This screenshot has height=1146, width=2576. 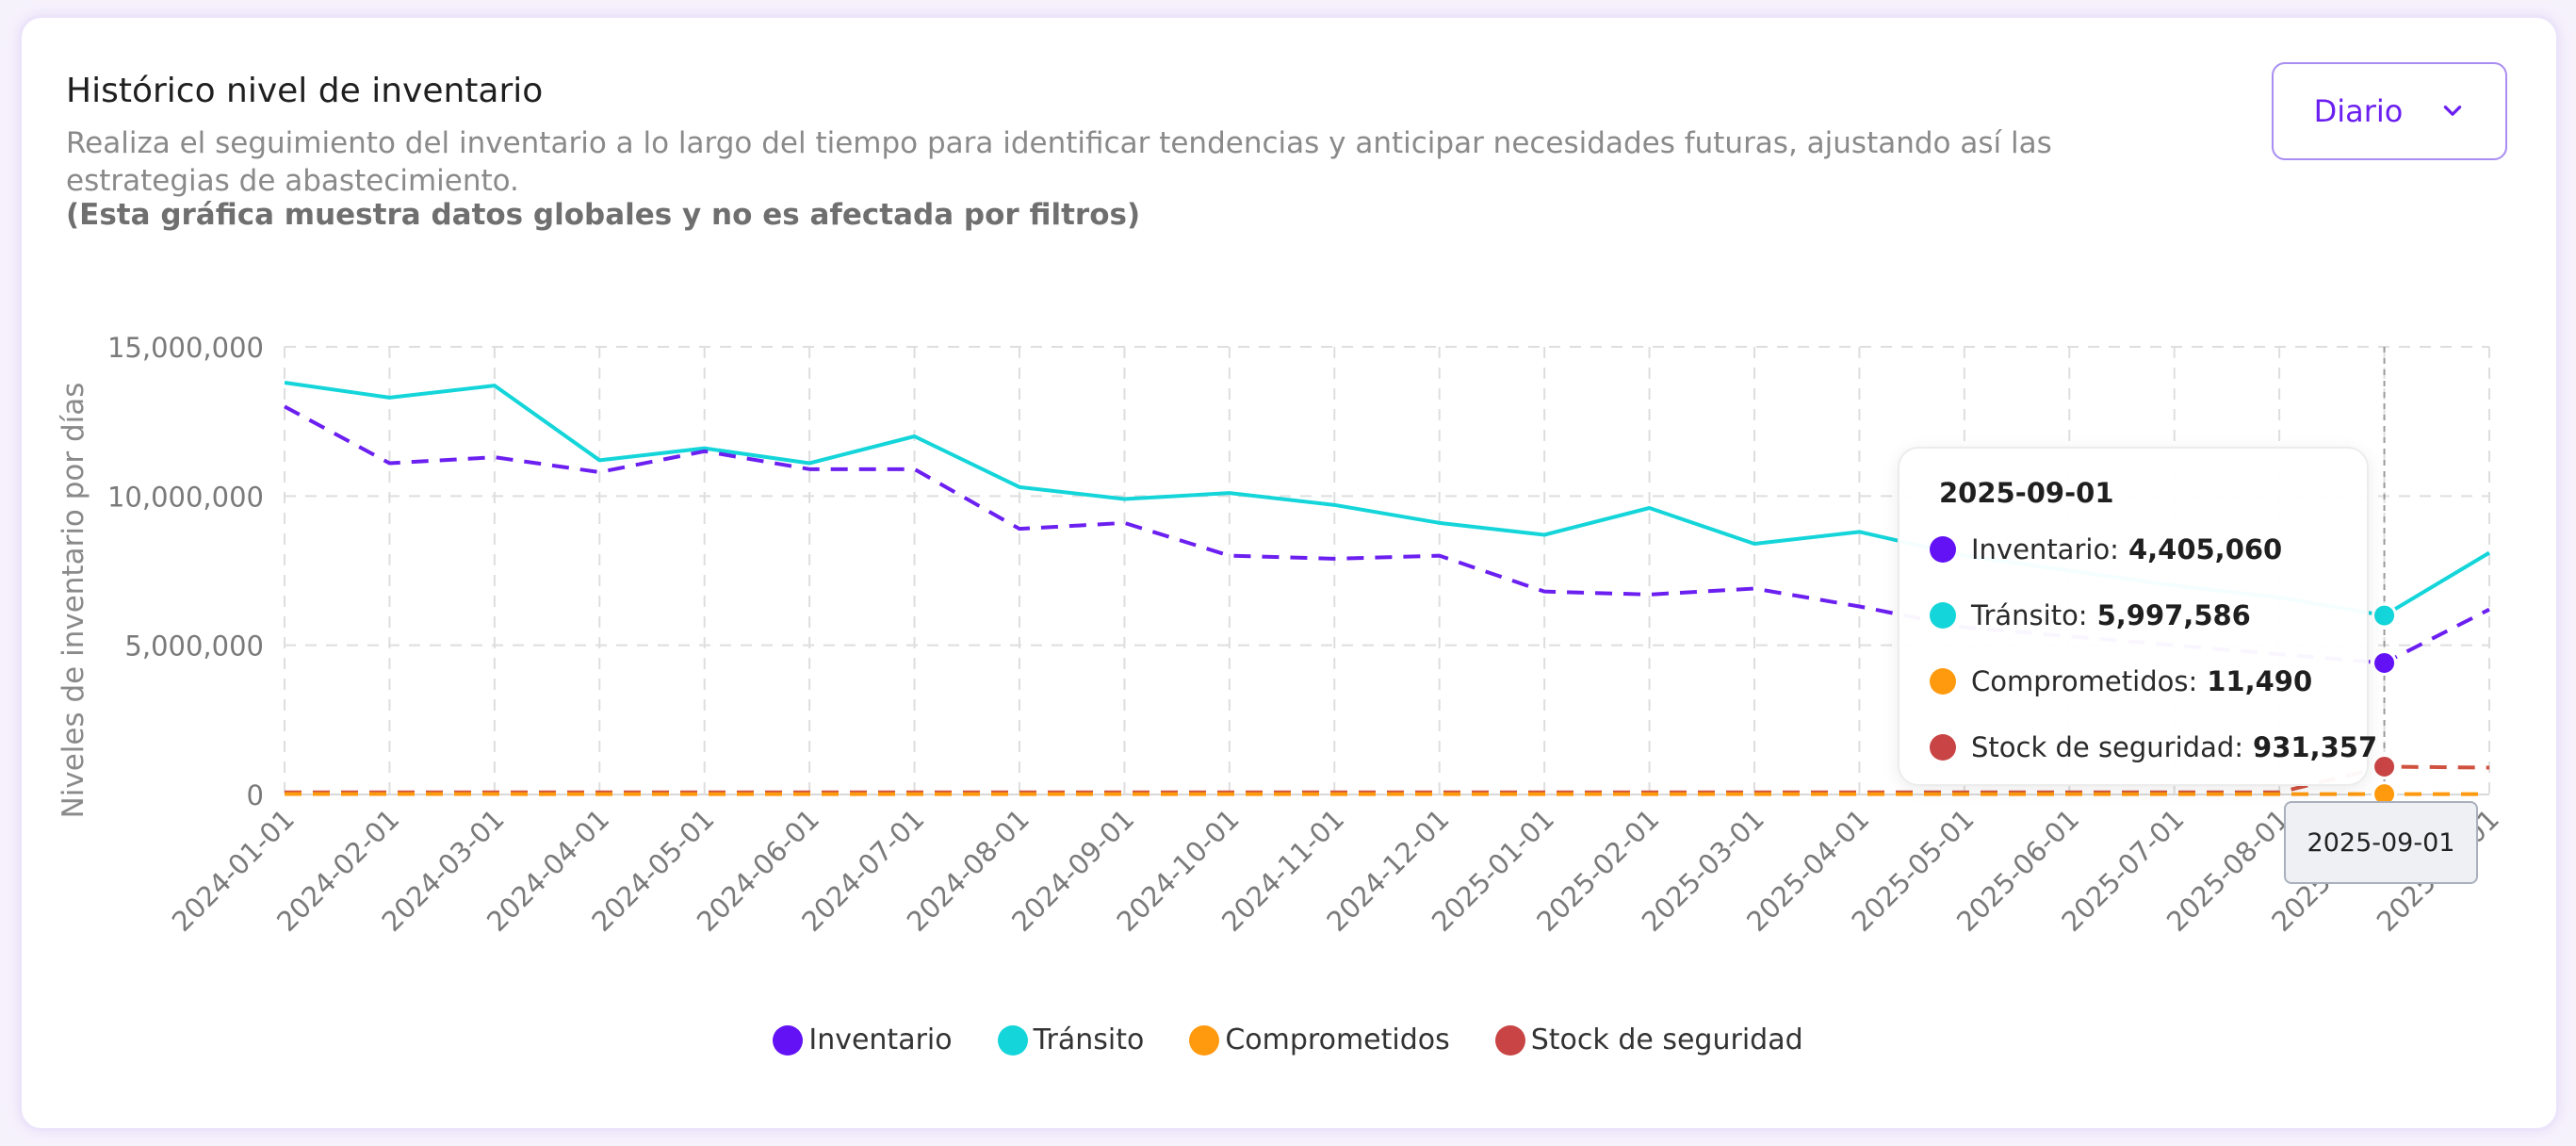 What do you see at coordinates (2029, 615) in the screenshot?
I see `tooltip-label: Tránsito:` at bounding box center [2029, 615].